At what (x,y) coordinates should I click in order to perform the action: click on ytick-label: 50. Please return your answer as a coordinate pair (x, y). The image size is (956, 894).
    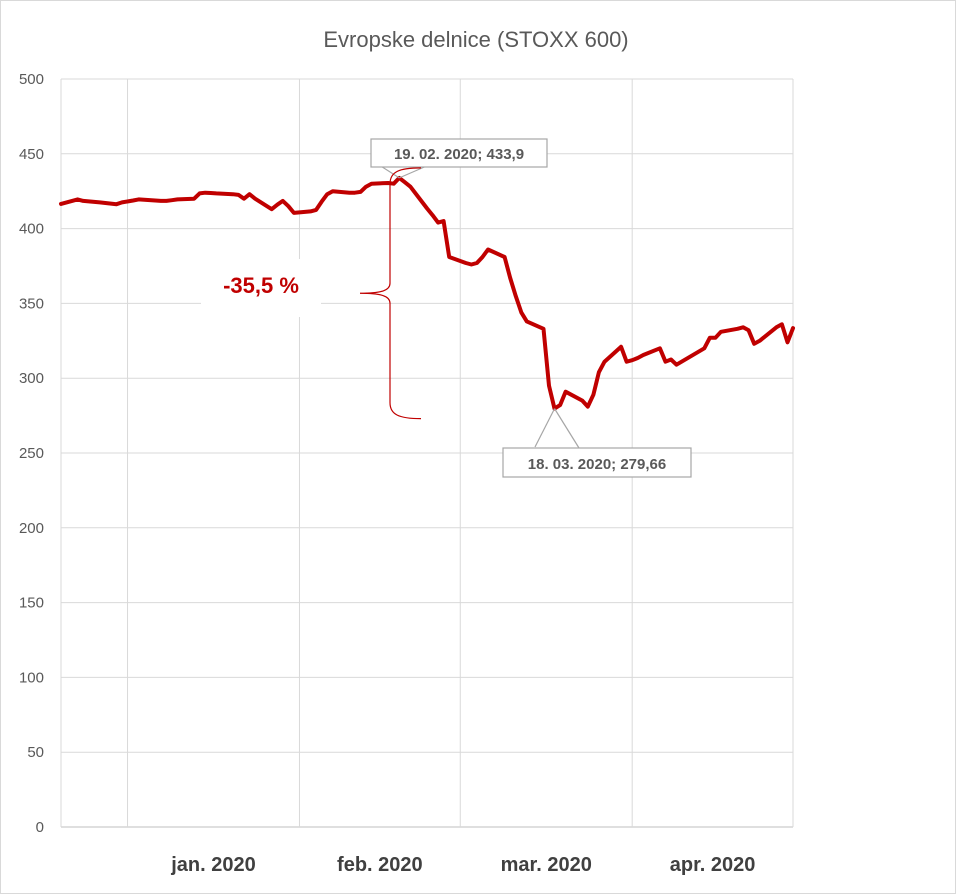
    Looking at the image, I should click on (35, 752).